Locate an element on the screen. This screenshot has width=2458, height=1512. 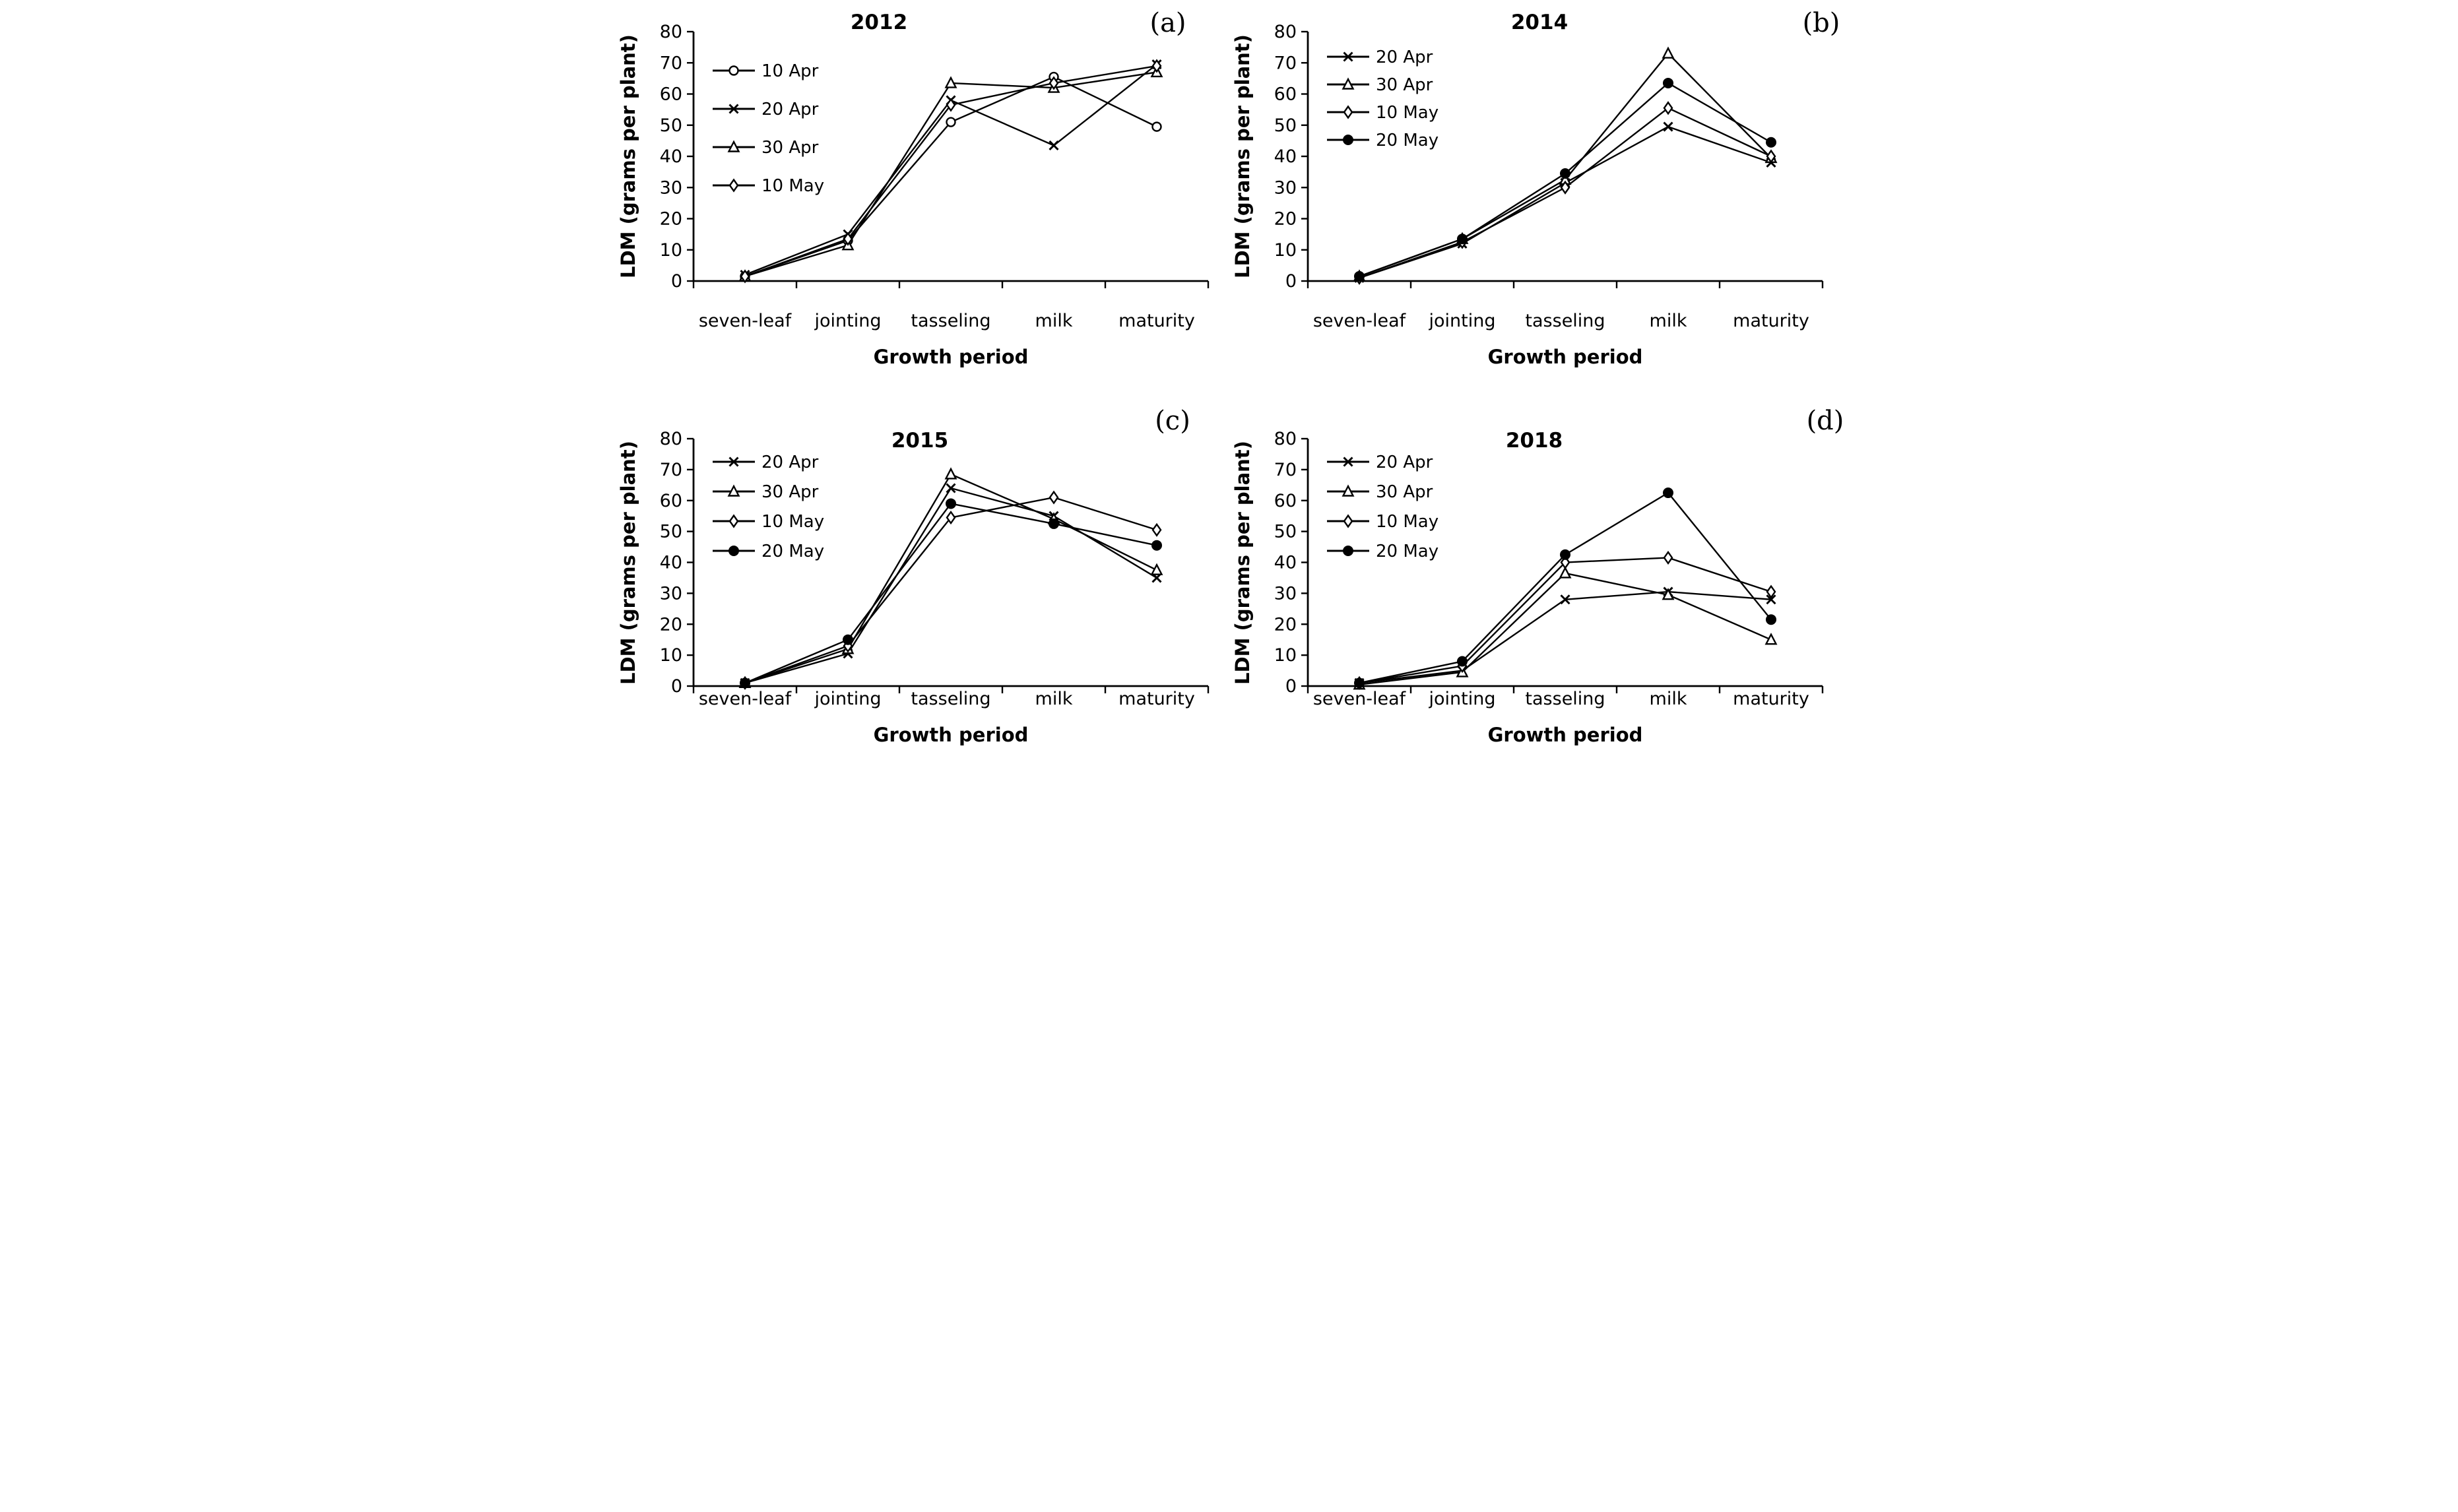
x-category-label: jointing is located at coordinates (1461, 699).